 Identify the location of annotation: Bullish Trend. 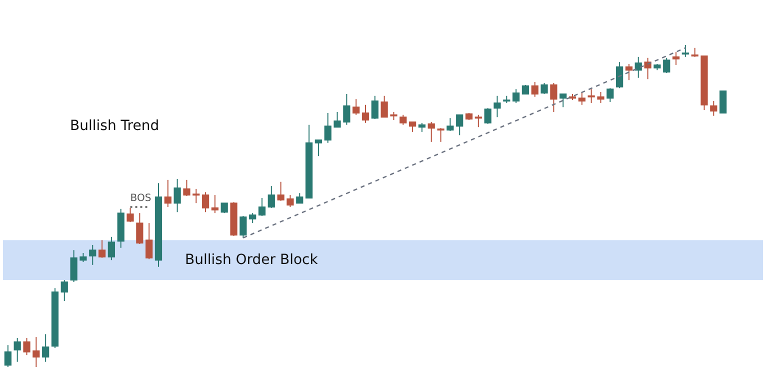
(115, 126).